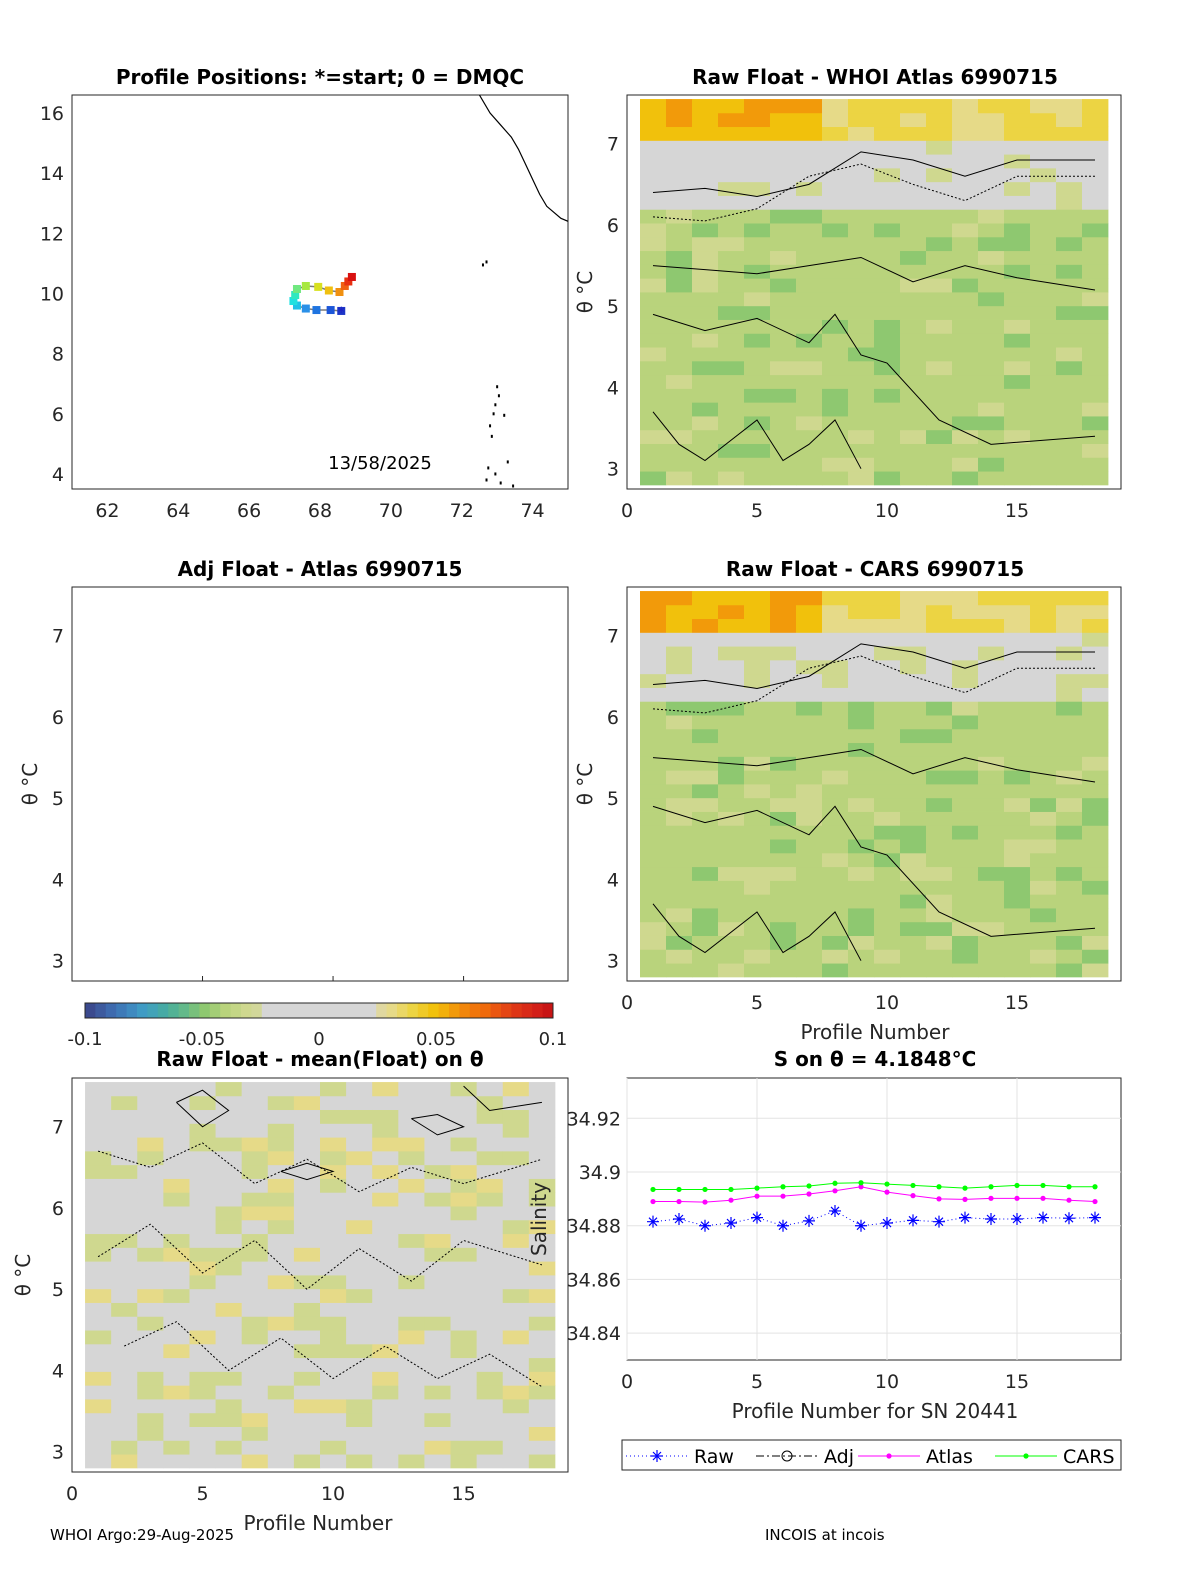  What do you see at coordinates (875, 77) in the screenshot?
I see `atlas-title: Raw Float - WHOI Atlas 6990715` at bounding box center [875, 77].